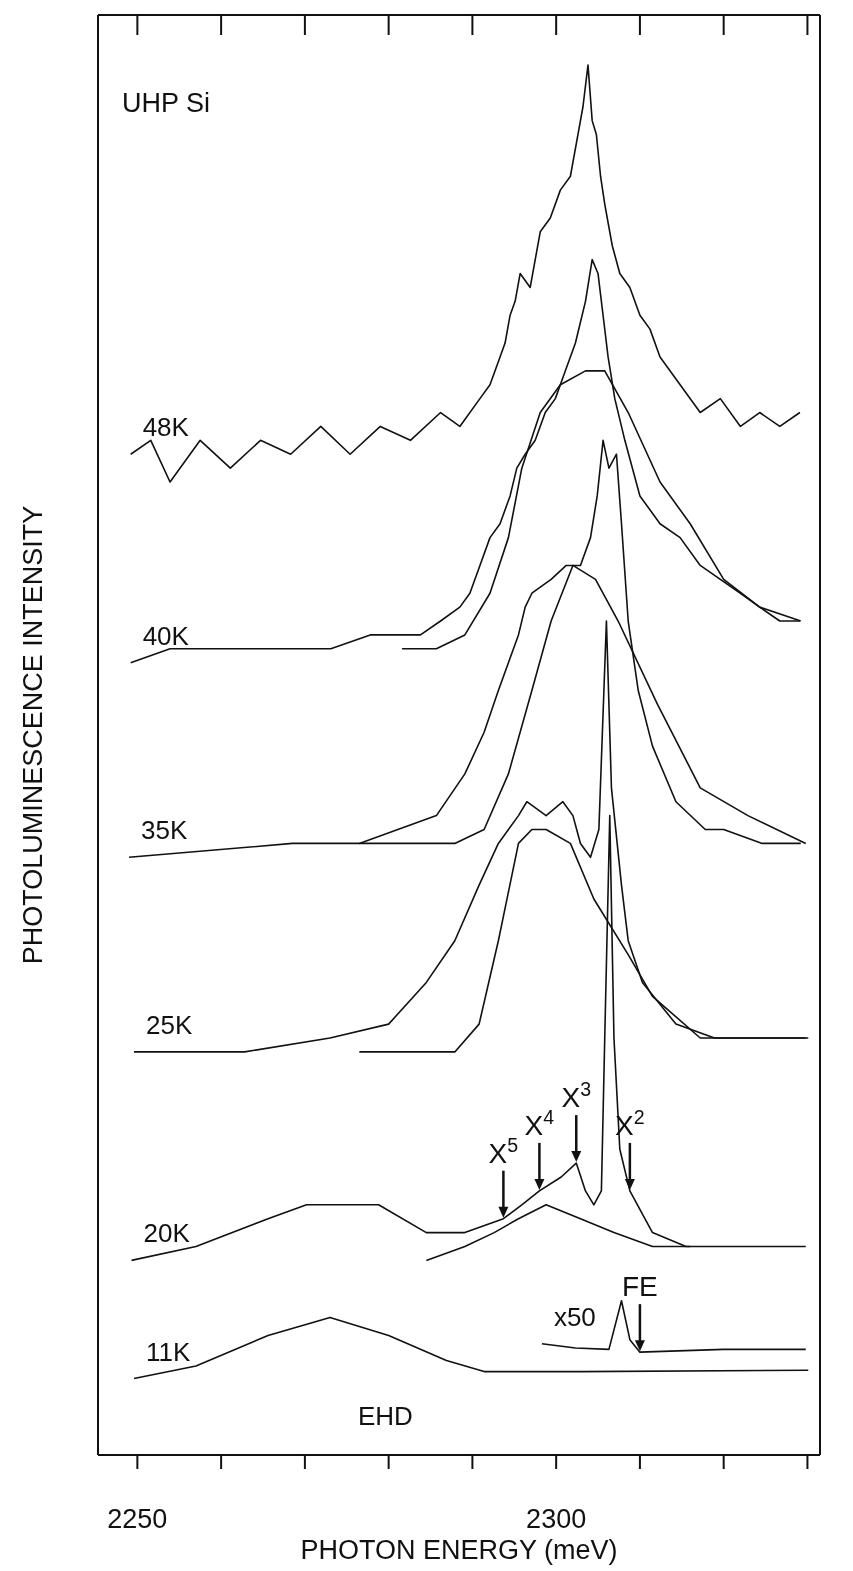  What do you see at coordinates (137, 1519) in the screenshot?
I see `x-tick-label: 2250` at bounding box center [137, 1519].